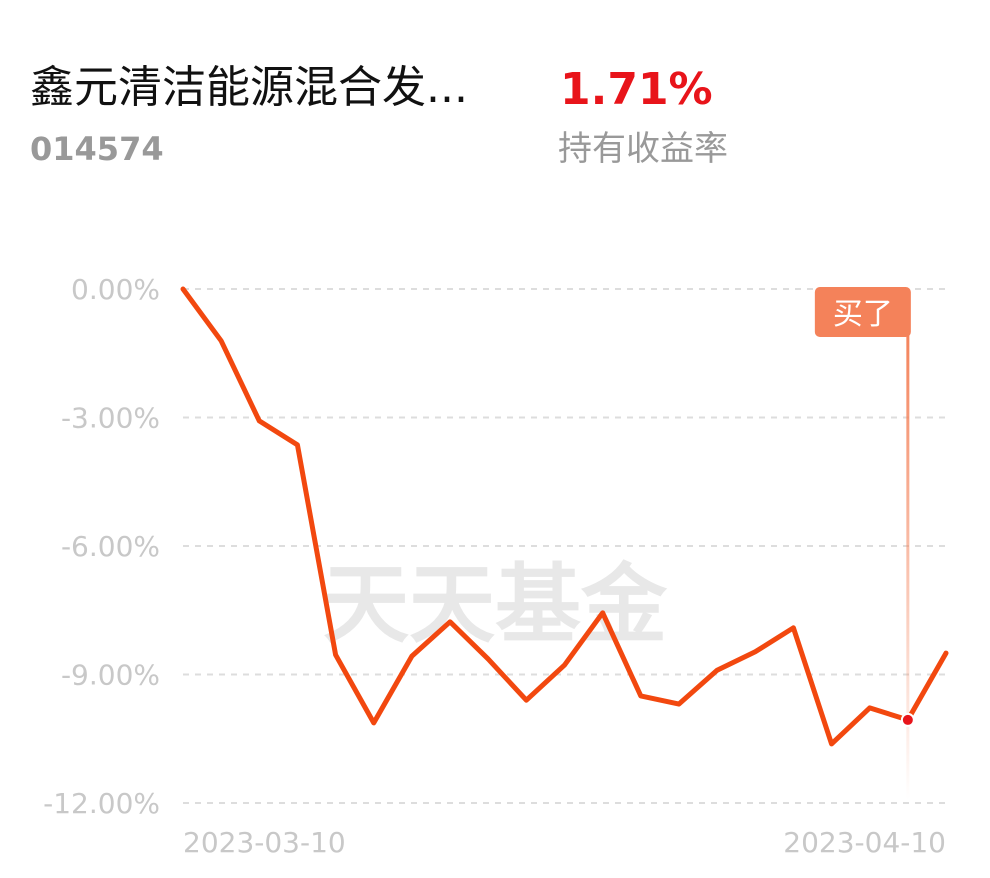  What do you see at coordinates (636, 89) in the screenshot?
I see `return-value: 1.71%` at bounding box center [636, 89].